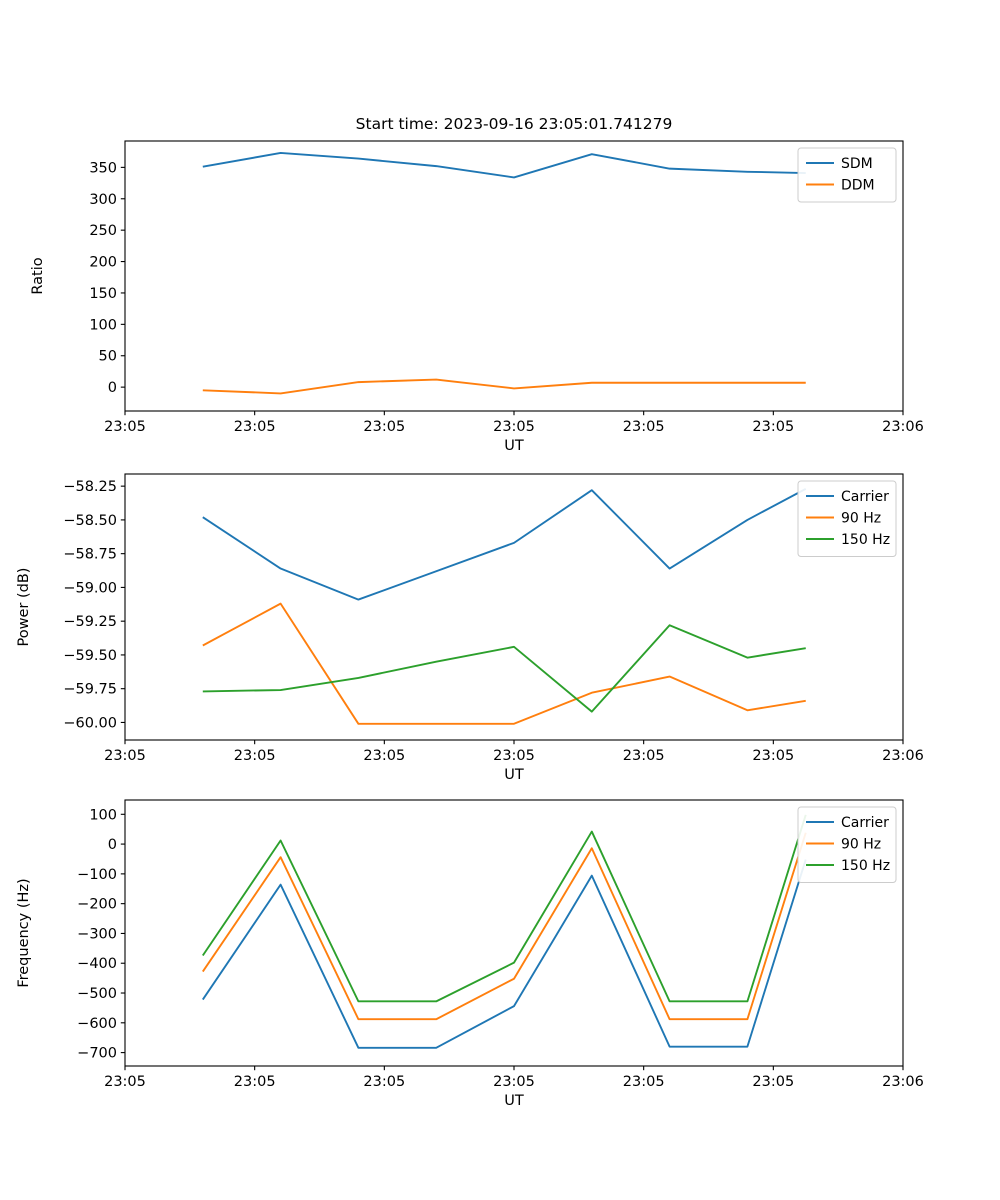 This screenshot has width=1000, height=1200. Describe the element at coordinates (24, 932) in the screenshot. I see `y-axis-label: Frequency (Hz)` at that location.